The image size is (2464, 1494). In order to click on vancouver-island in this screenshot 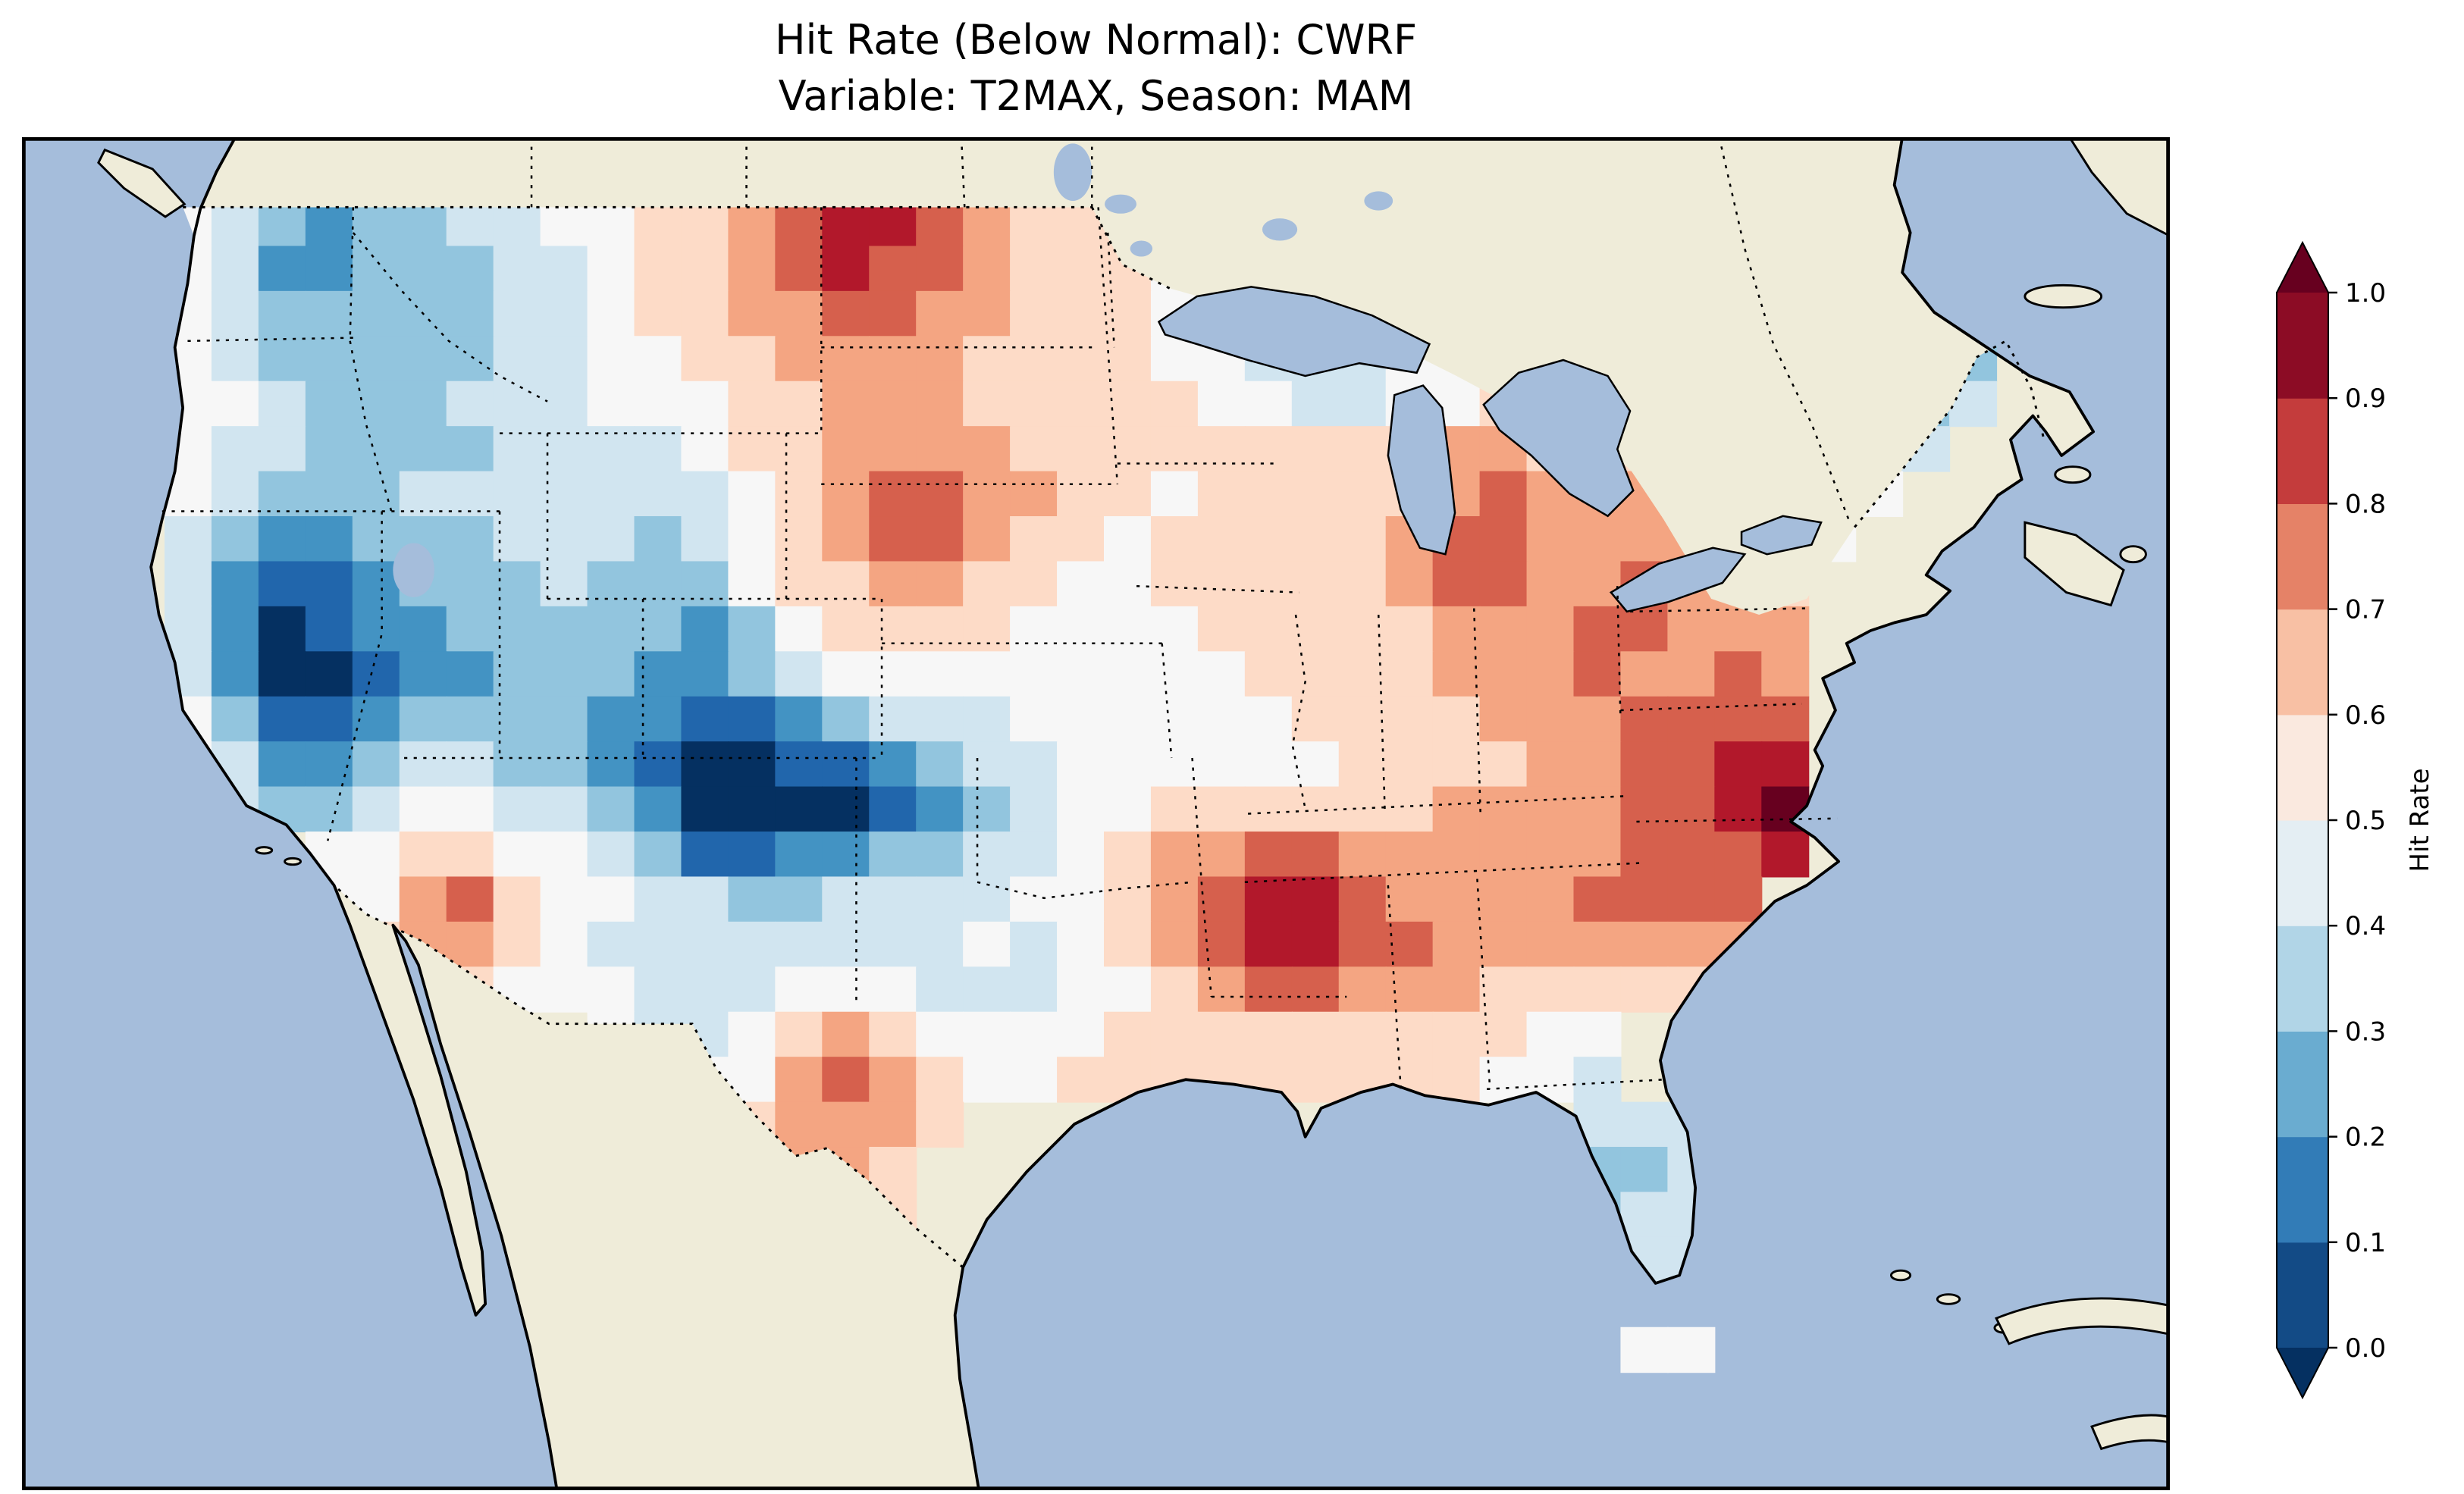, I will do `click(142, 183)`.